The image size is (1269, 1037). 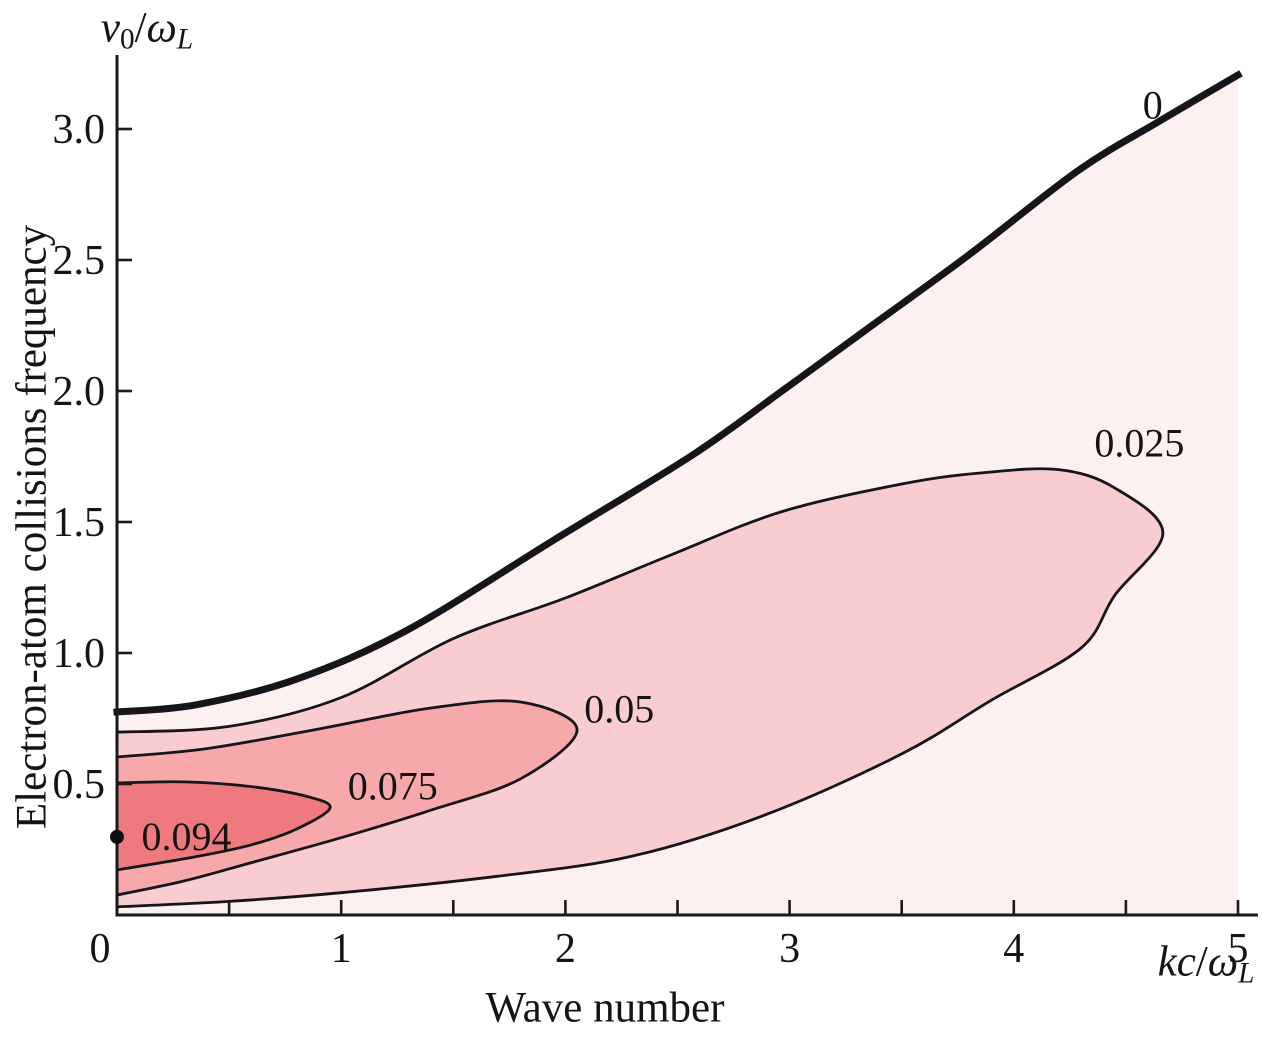 What do you see at coordinates (789, 949) in the screenshot?
I see `x-tick-label-3: 3` at bounding box center [789, 949].